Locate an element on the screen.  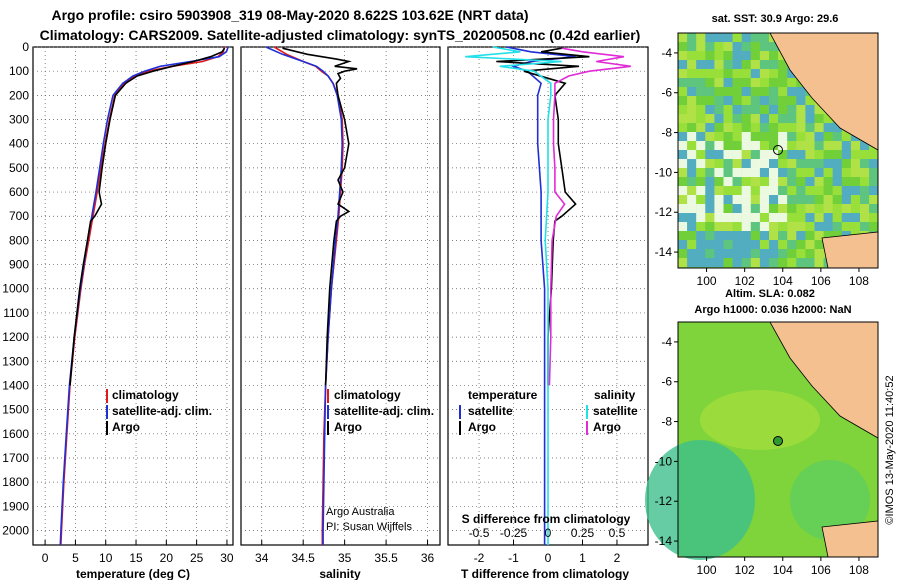
difference-xlabel: T difference from climatology is located at coordinates (545, 573).